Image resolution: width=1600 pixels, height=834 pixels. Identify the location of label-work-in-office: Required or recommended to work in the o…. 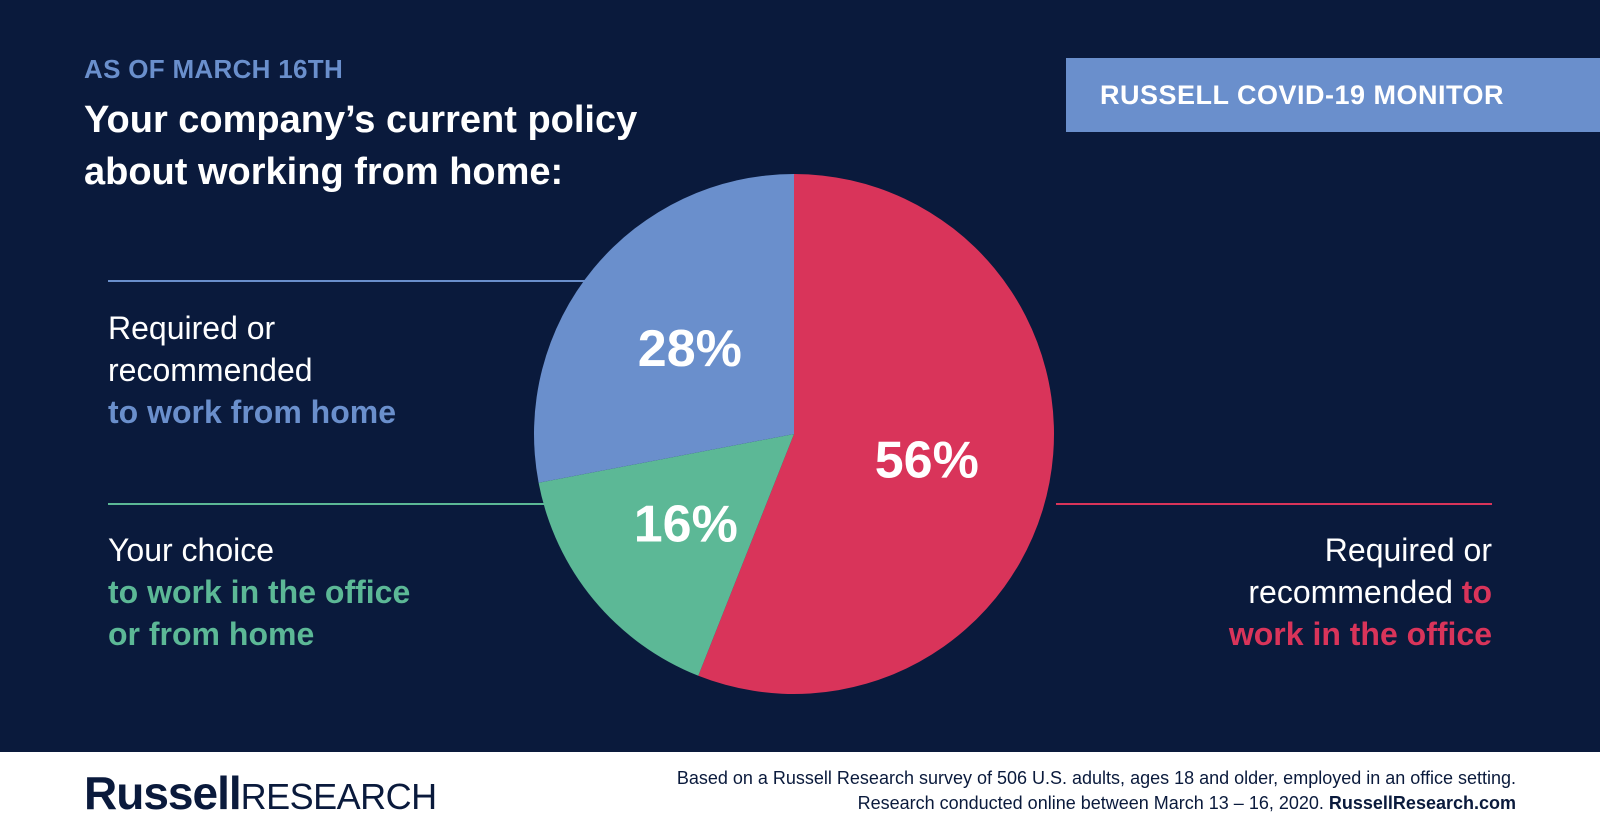
(1360, 592).